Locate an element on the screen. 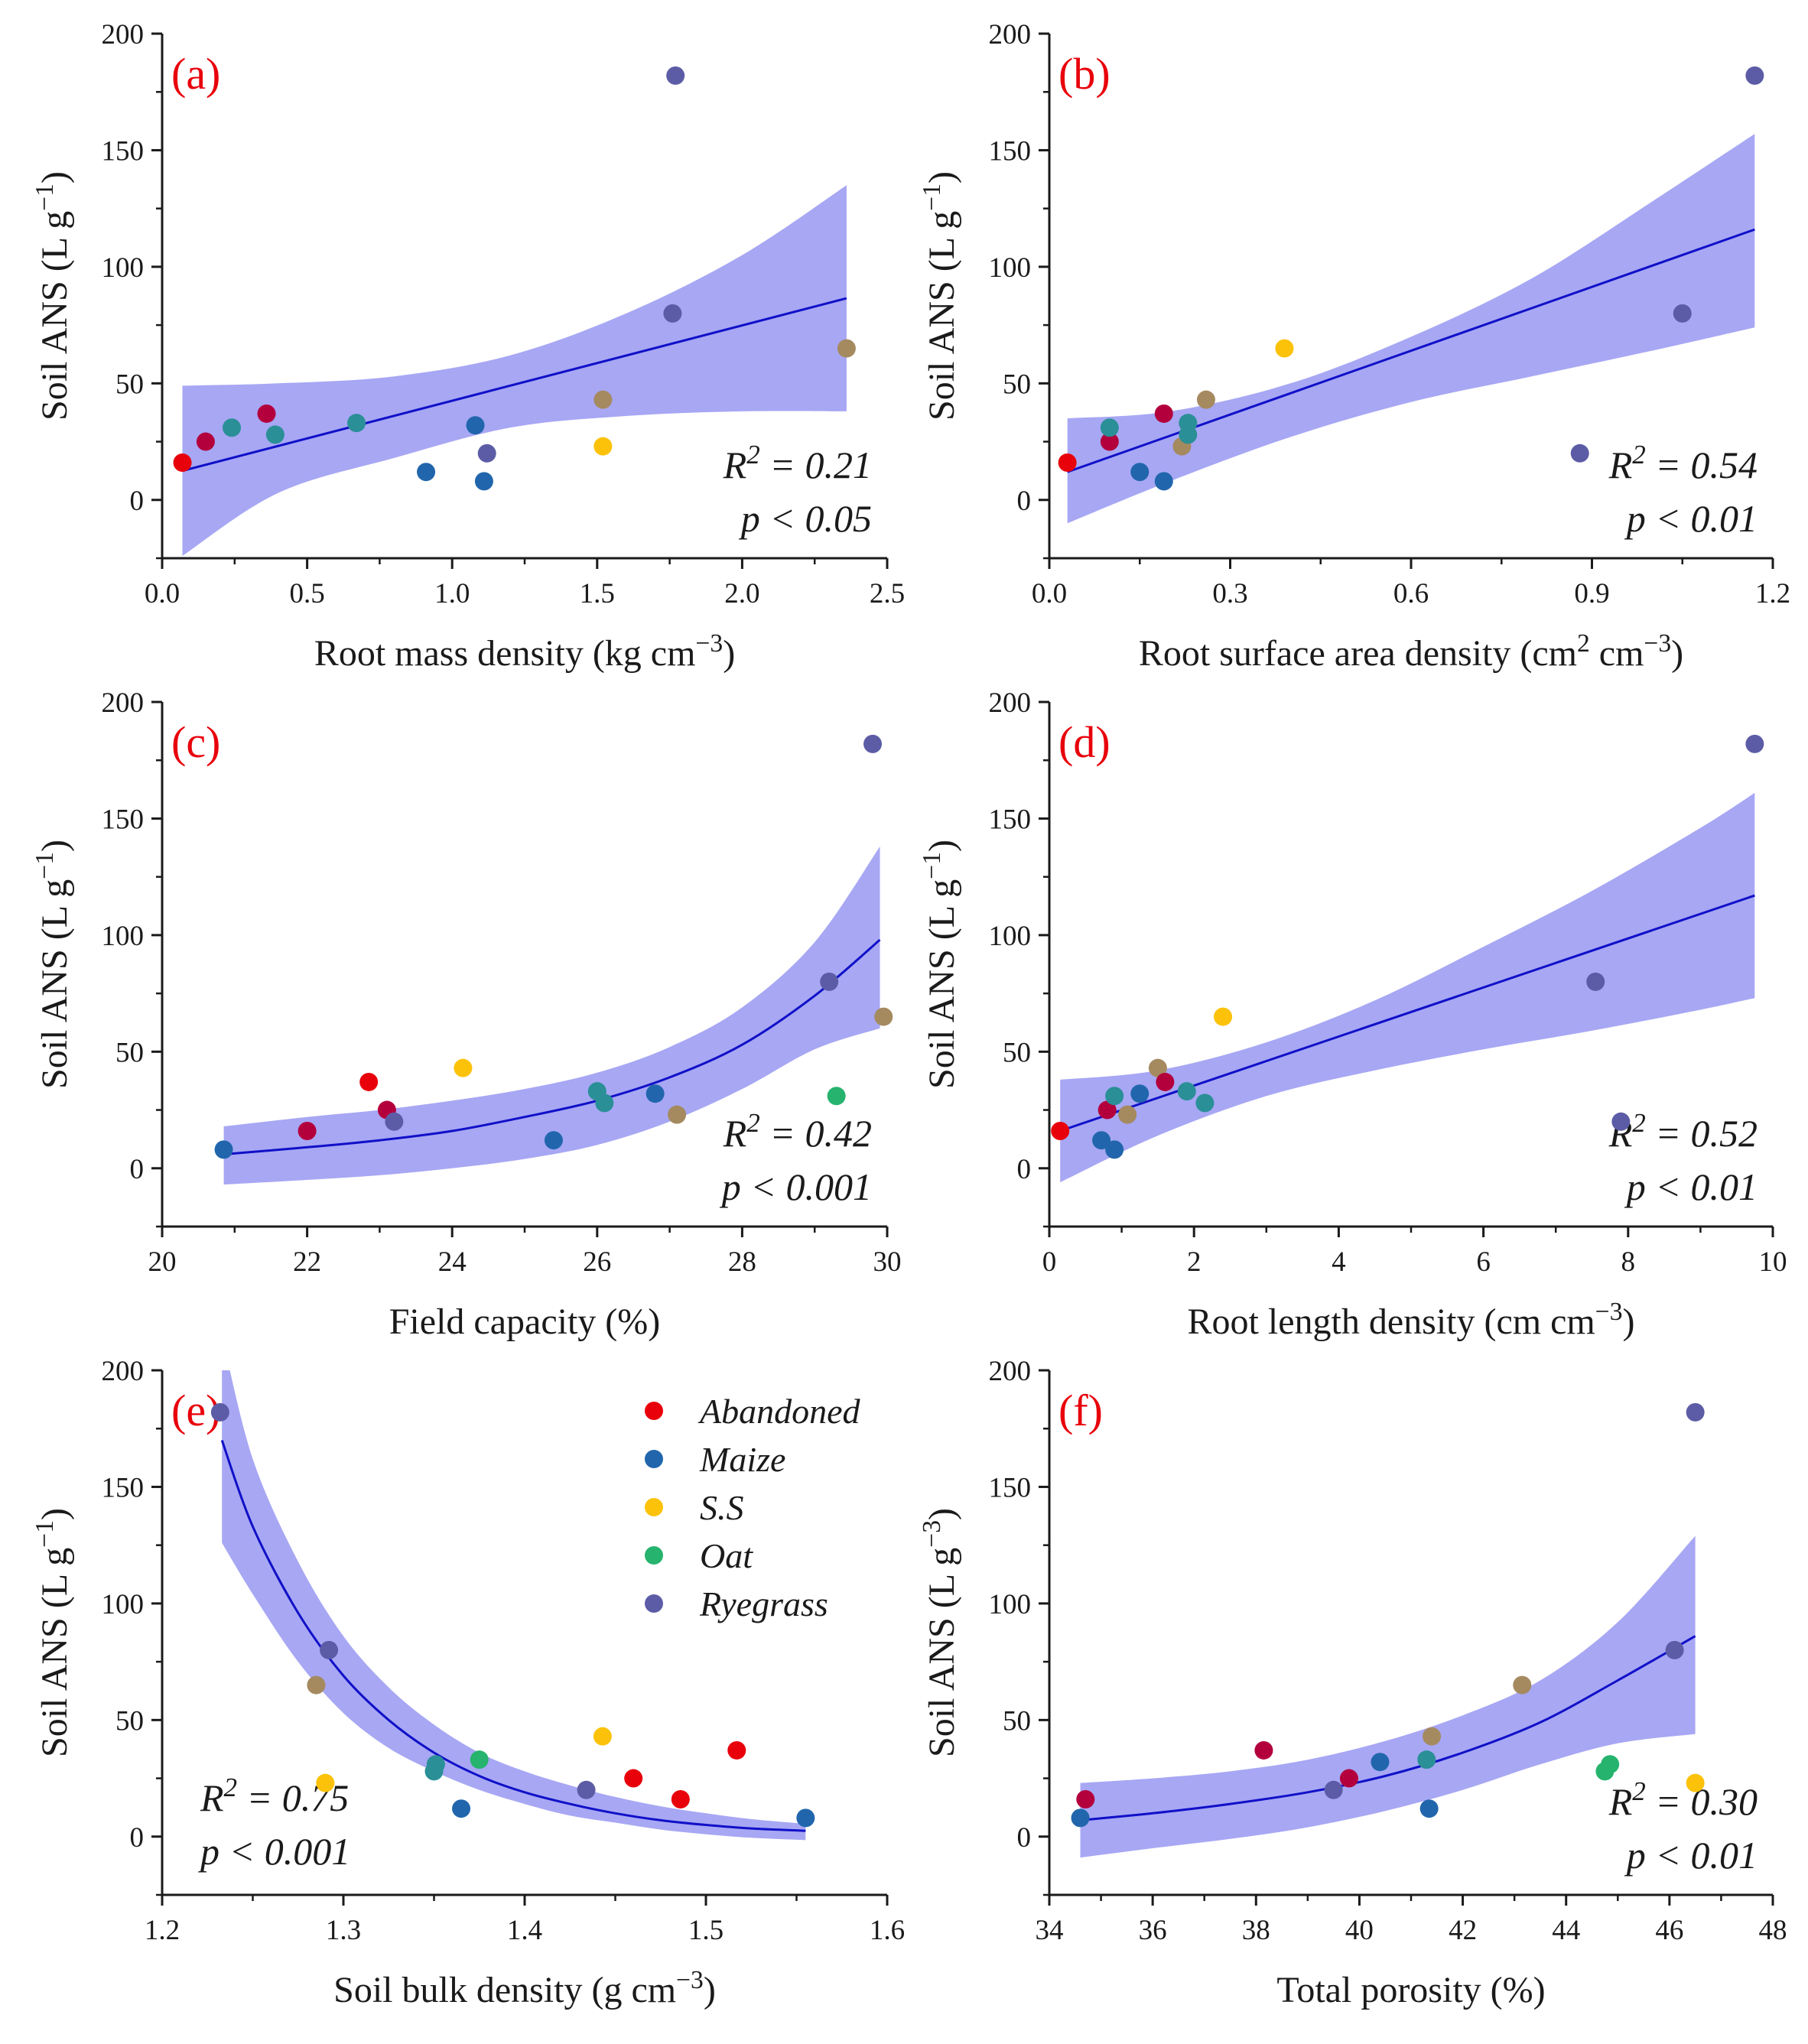  x-tick-label: 34 is located at coordinates (1050, 1930).